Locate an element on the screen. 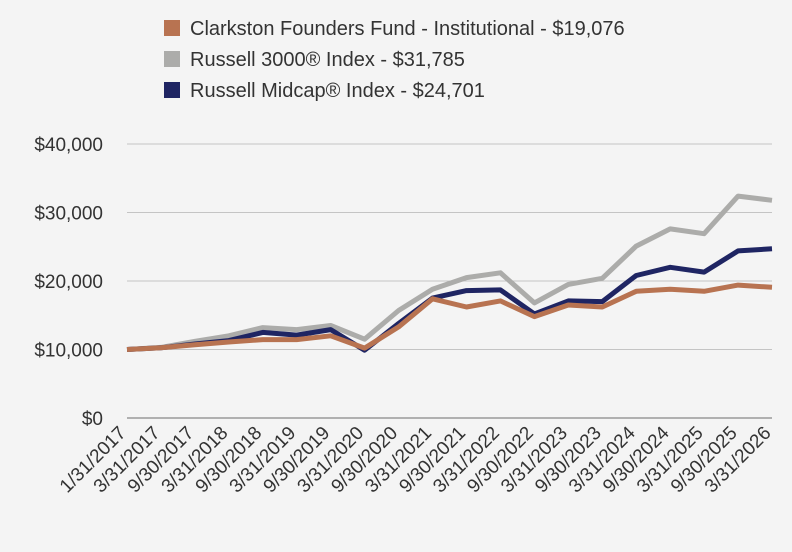 This screenshot has height=552, width=792. y-tick-label: $0 is located at coordinates (92, 419).